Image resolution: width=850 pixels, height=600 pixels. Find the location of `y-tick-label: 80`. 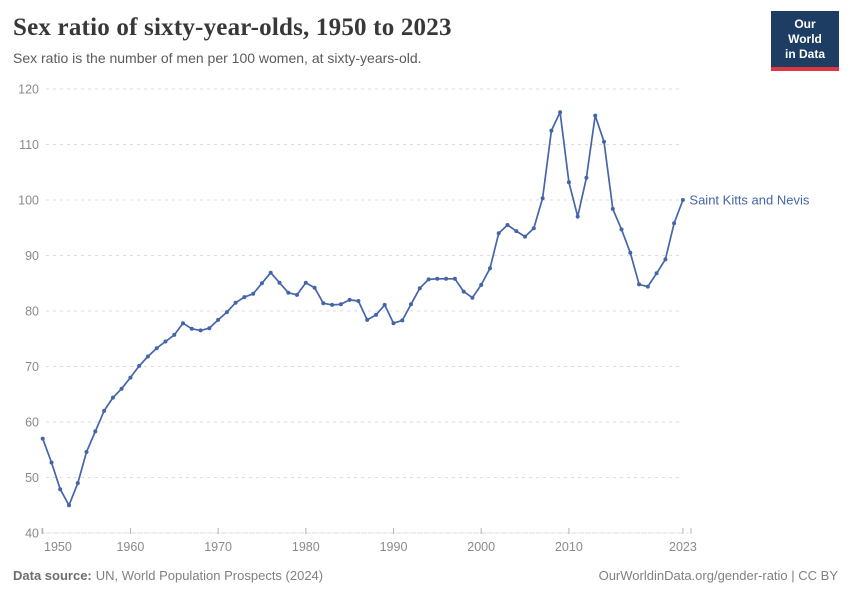

y-tick-label: 80 is located at coordinates (32, 312).